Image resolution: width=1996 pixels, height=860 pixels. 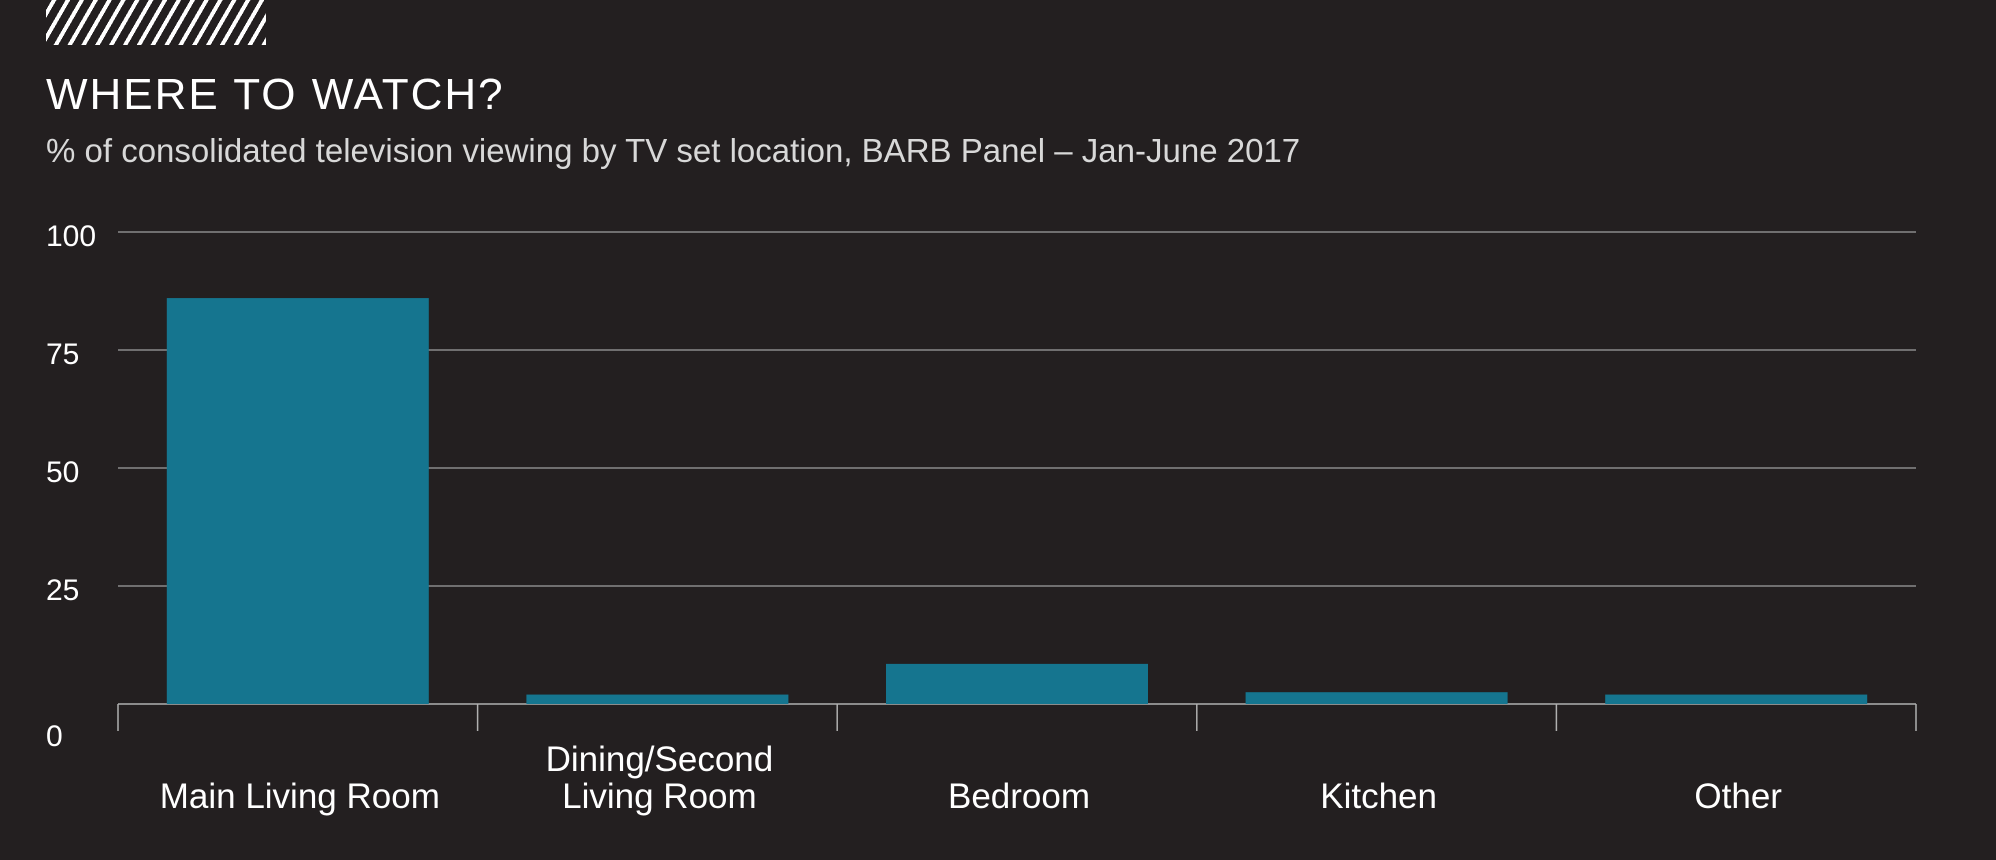 What do you see at coordinates (156, 22) in the screenshot?
I see `hatch-decoration` at bounding box center [156, 22].